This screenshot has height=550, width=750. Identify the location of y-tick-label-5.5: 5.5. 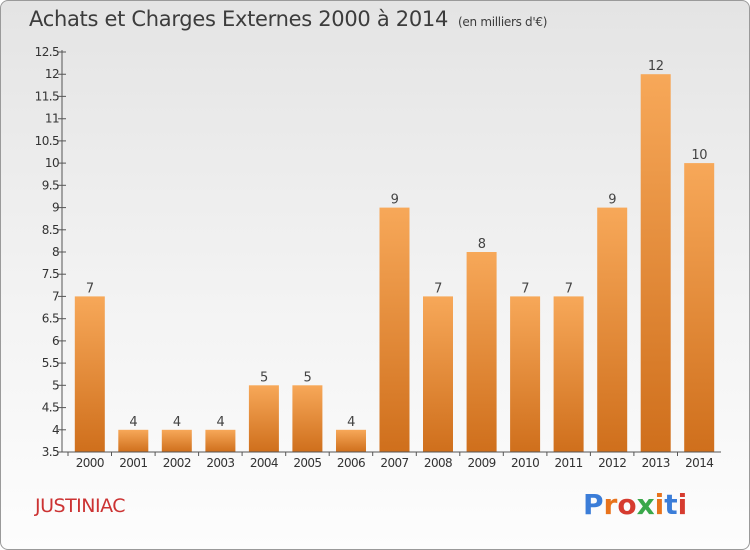
(50, 363).